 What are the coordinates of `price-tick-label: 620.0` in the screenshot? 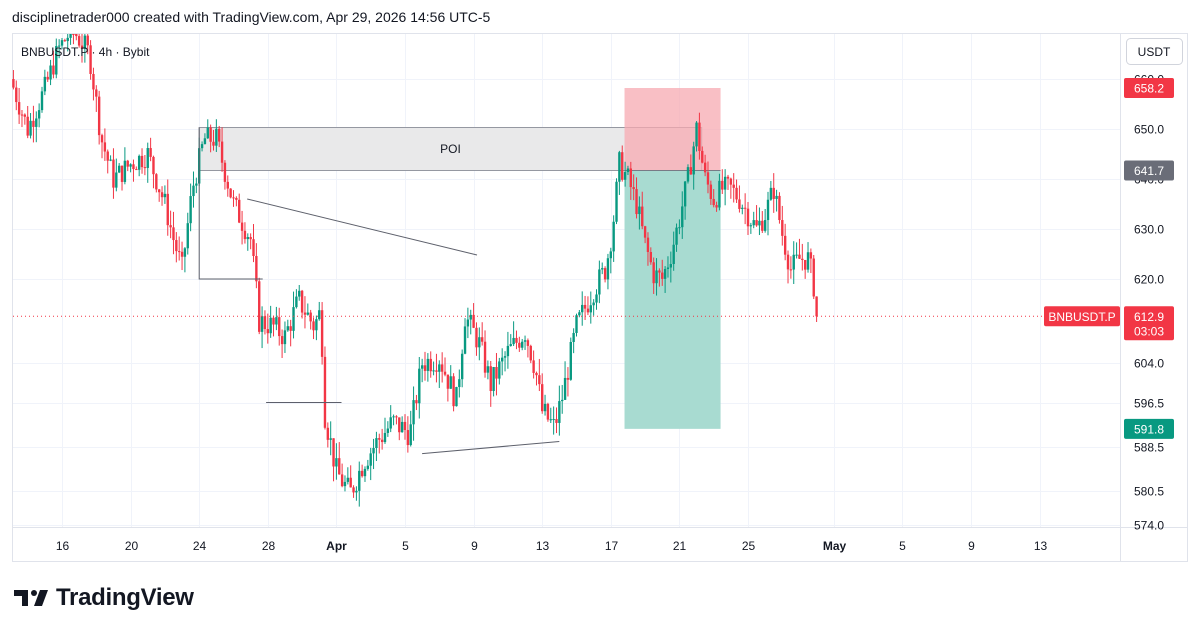 It's located at (1149, 280).